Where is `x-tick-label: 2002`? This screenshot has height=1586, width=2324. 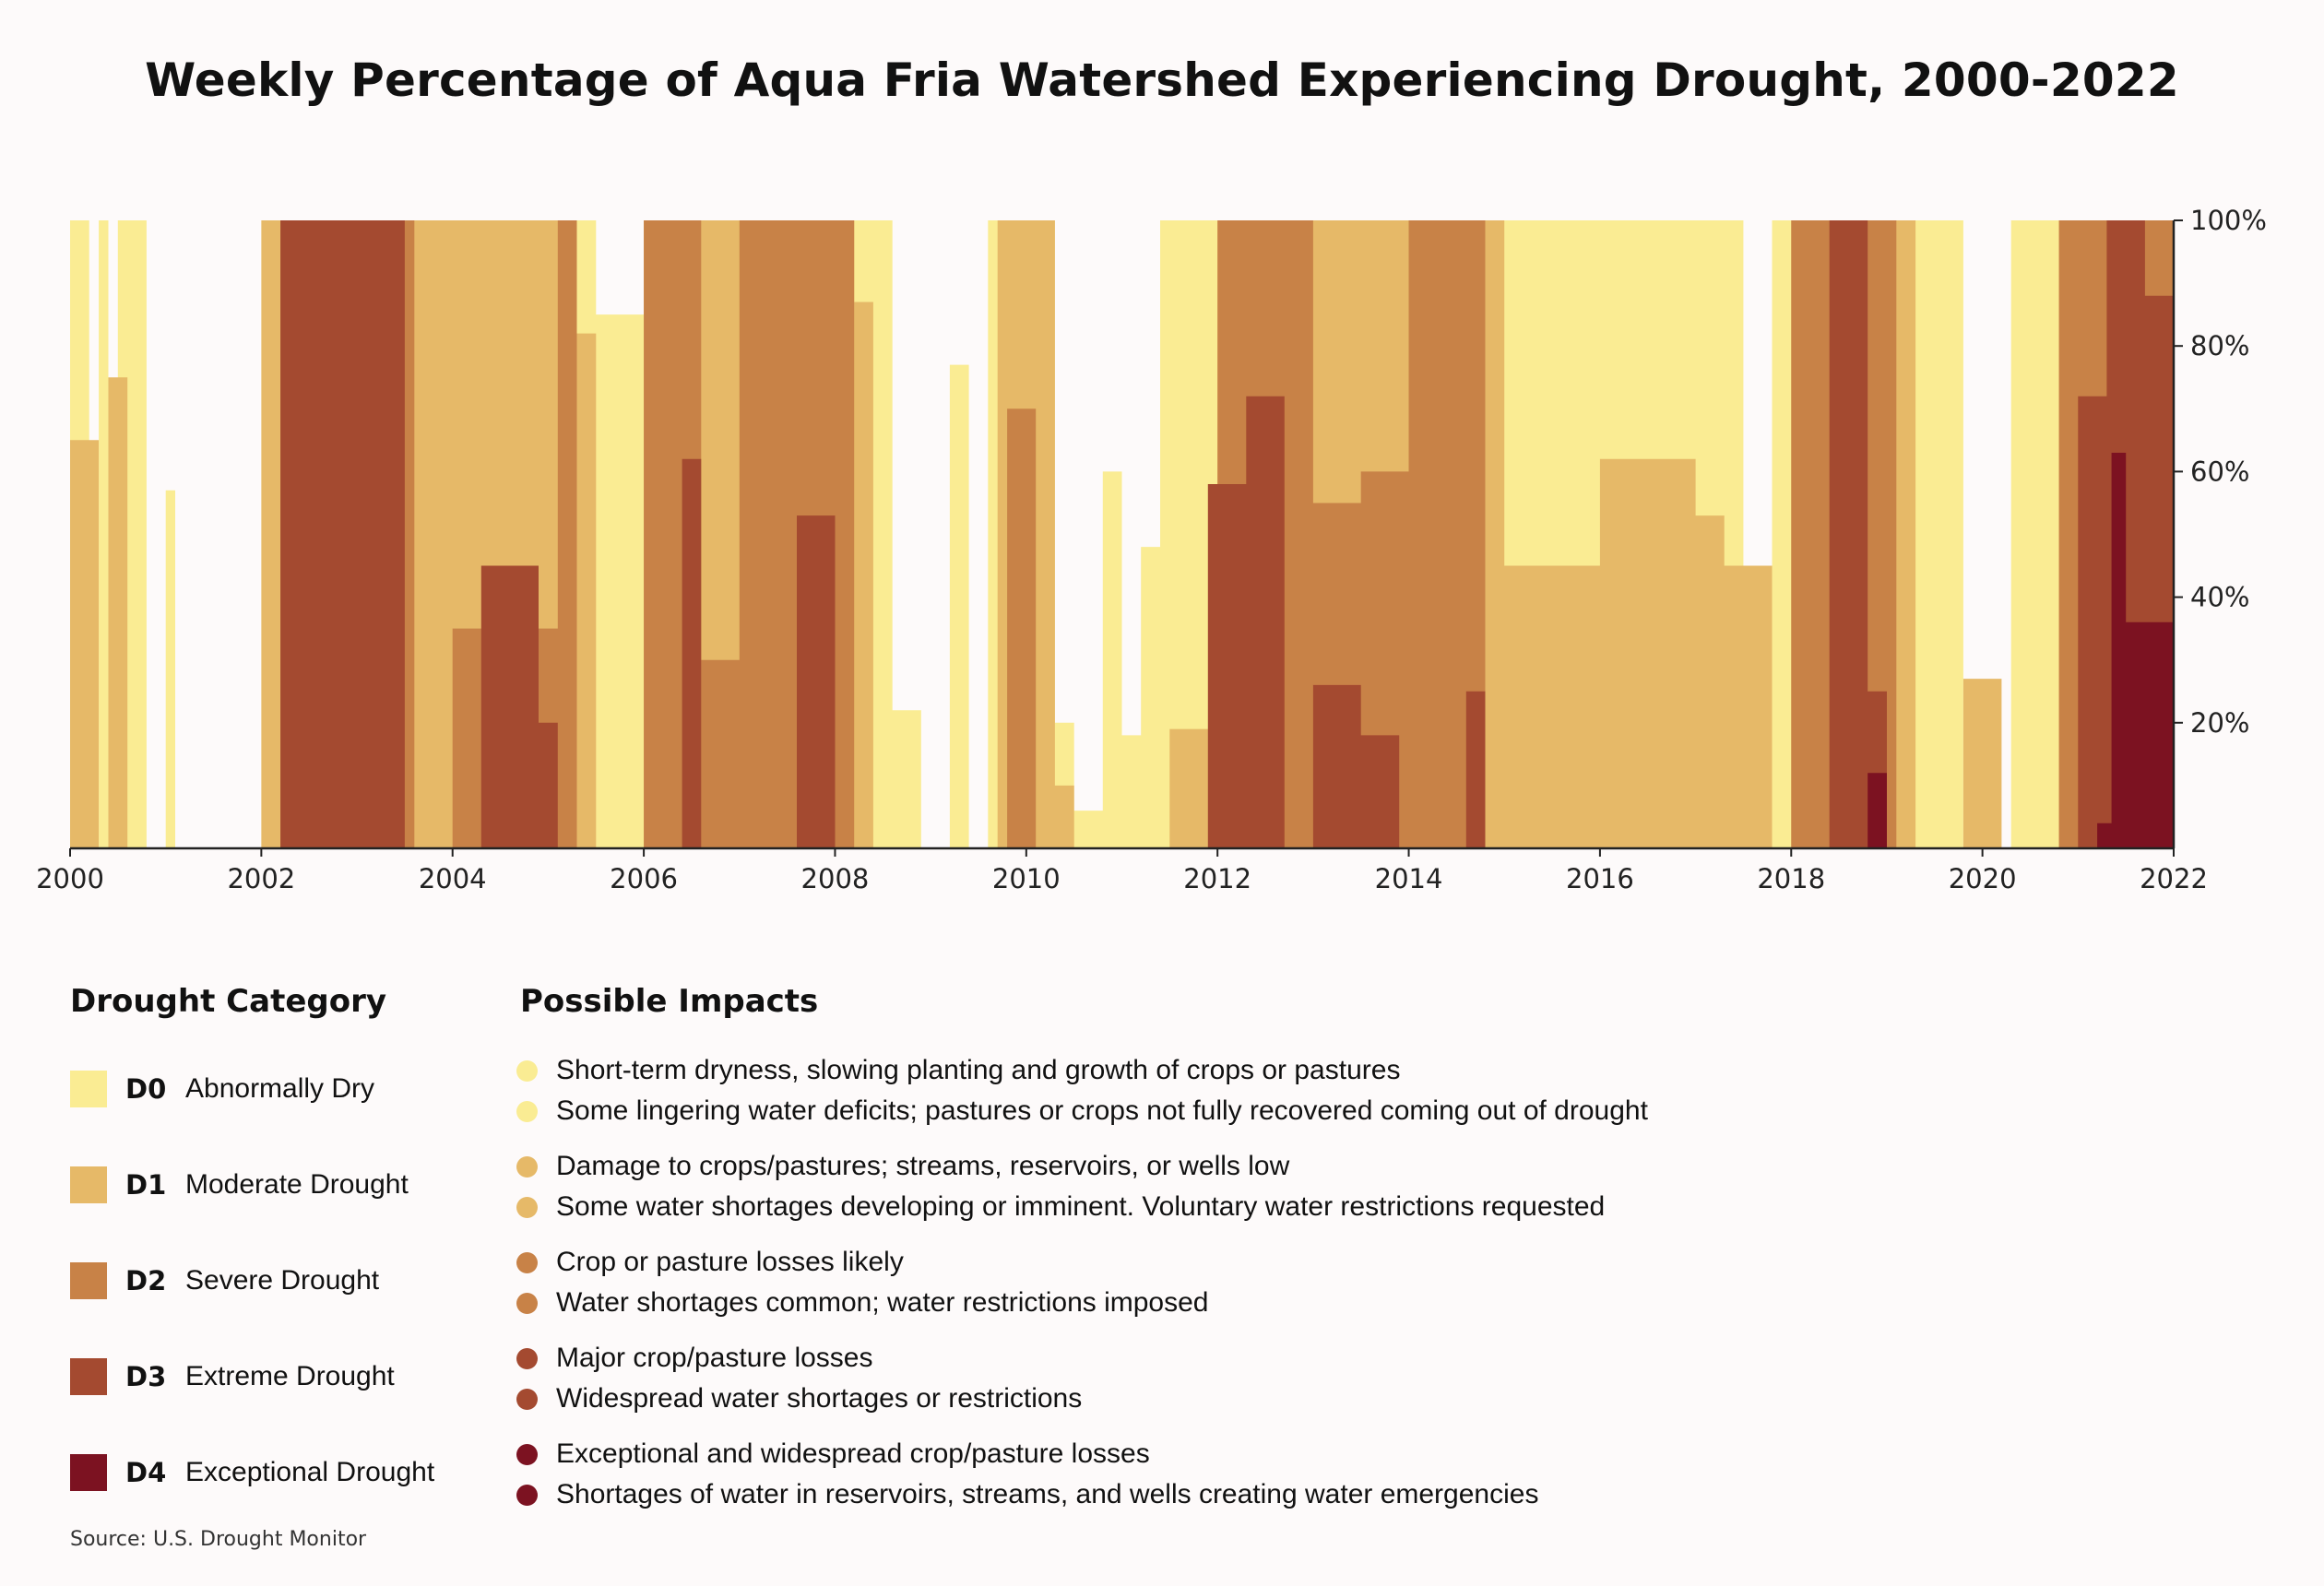
x-tick-label: 2002 is located at coordinates (261, 878).